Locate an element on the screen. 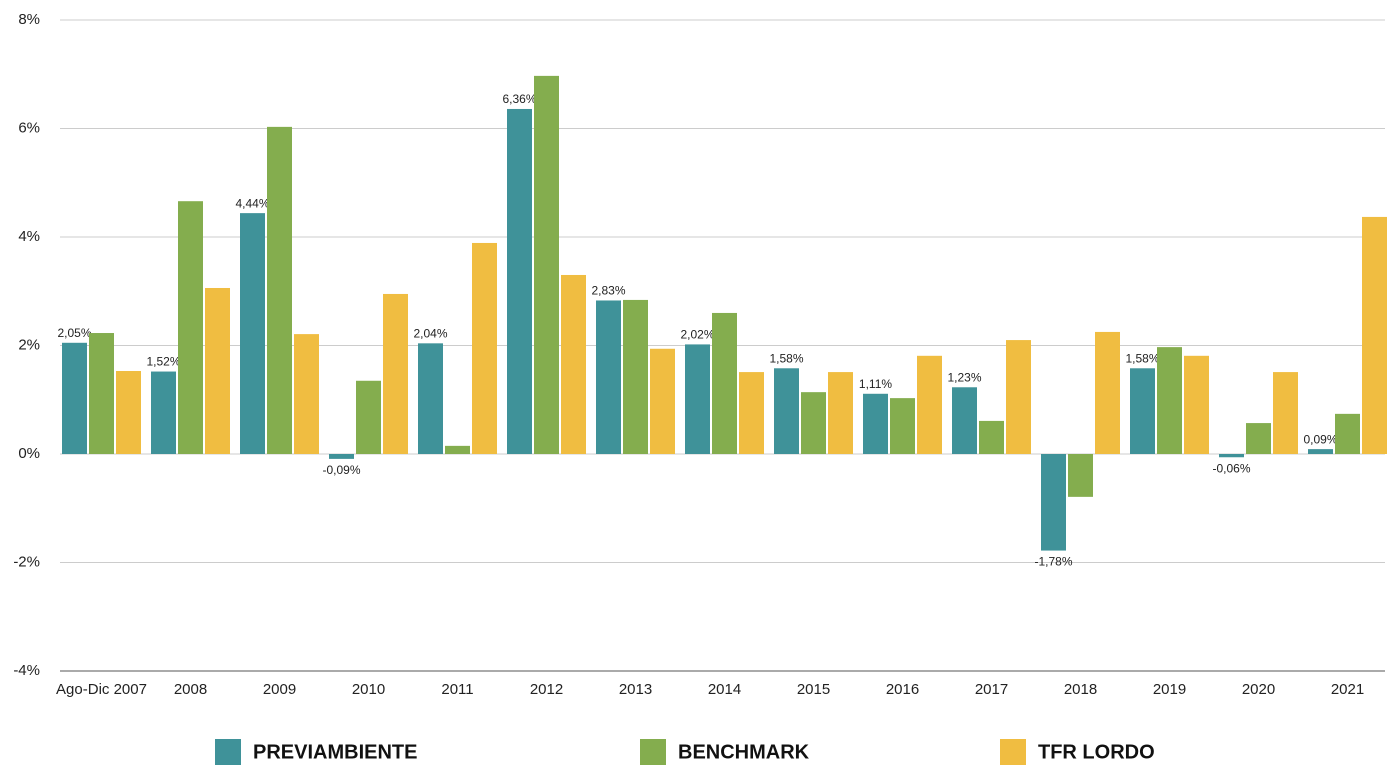 The height and width of the screenshot is (766, 1397). x-tick-label: 2008 is located at coordinates (190, 689).